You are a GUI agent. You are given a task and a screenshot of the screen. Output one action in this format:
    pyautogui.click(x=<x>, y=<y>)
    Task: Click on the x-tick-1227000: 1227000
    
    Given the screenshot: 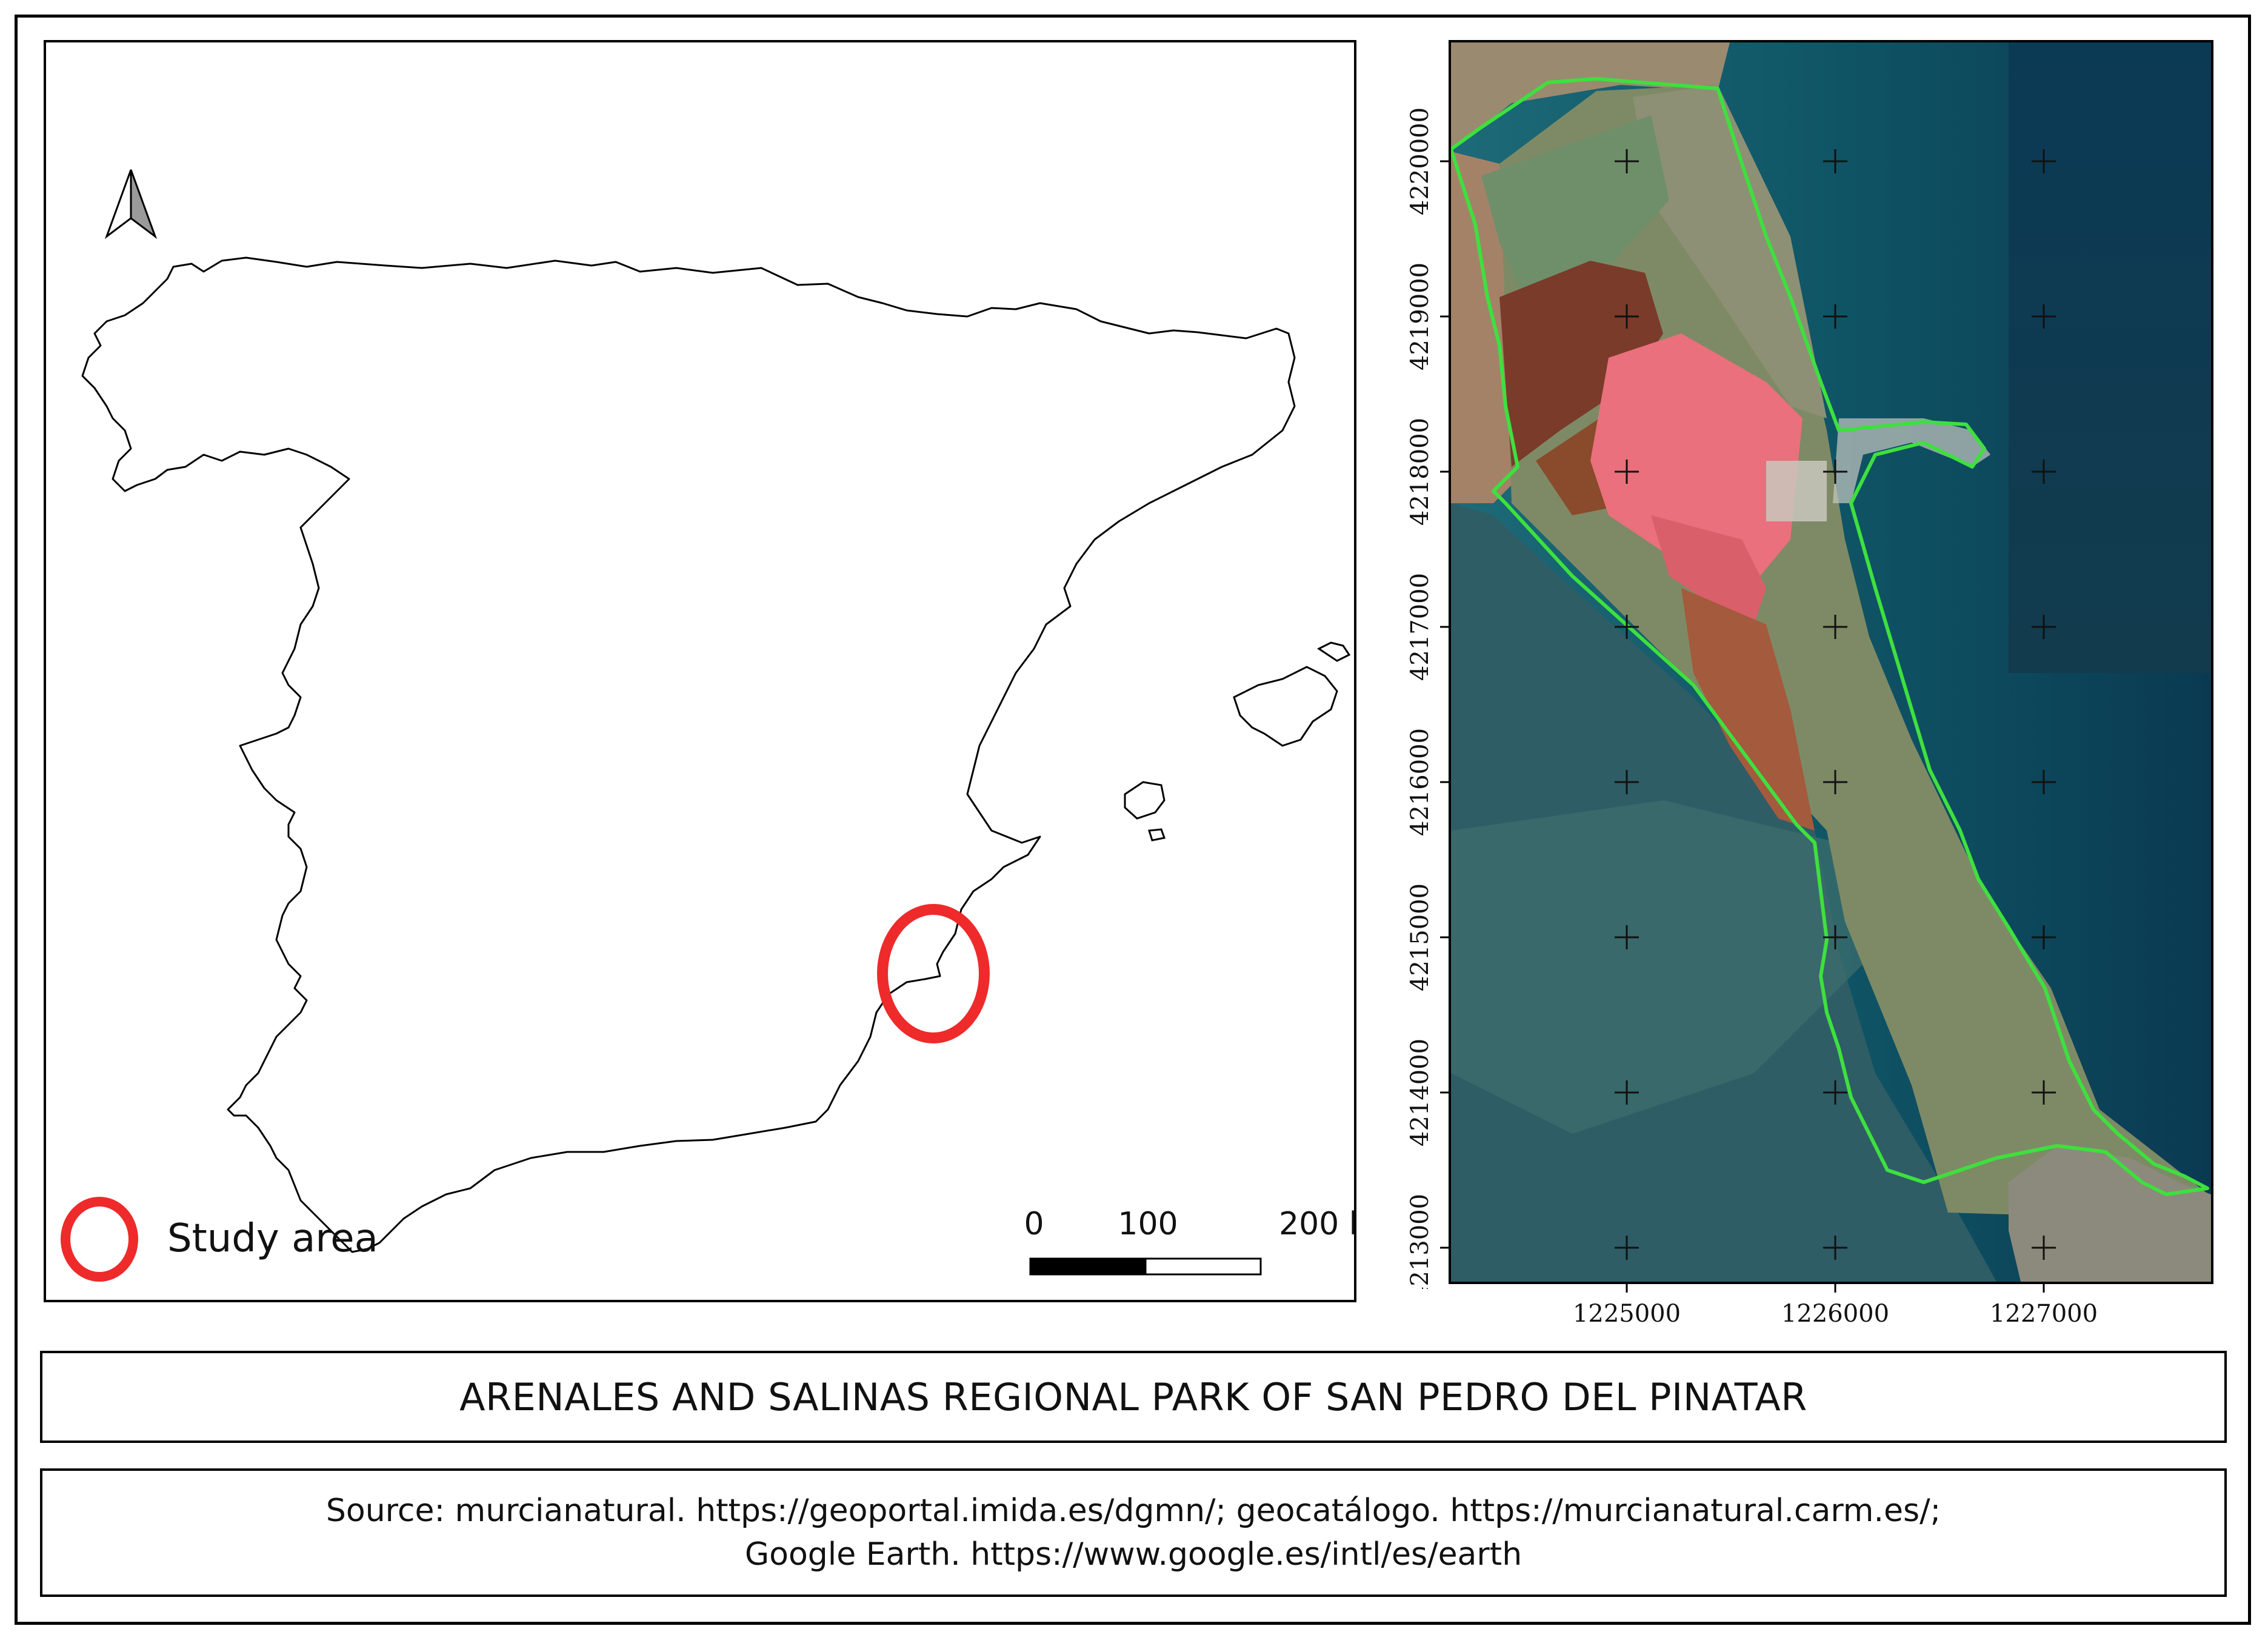 What is the action you would take?
    pyautogui.click(x=2044, y=1306)
    